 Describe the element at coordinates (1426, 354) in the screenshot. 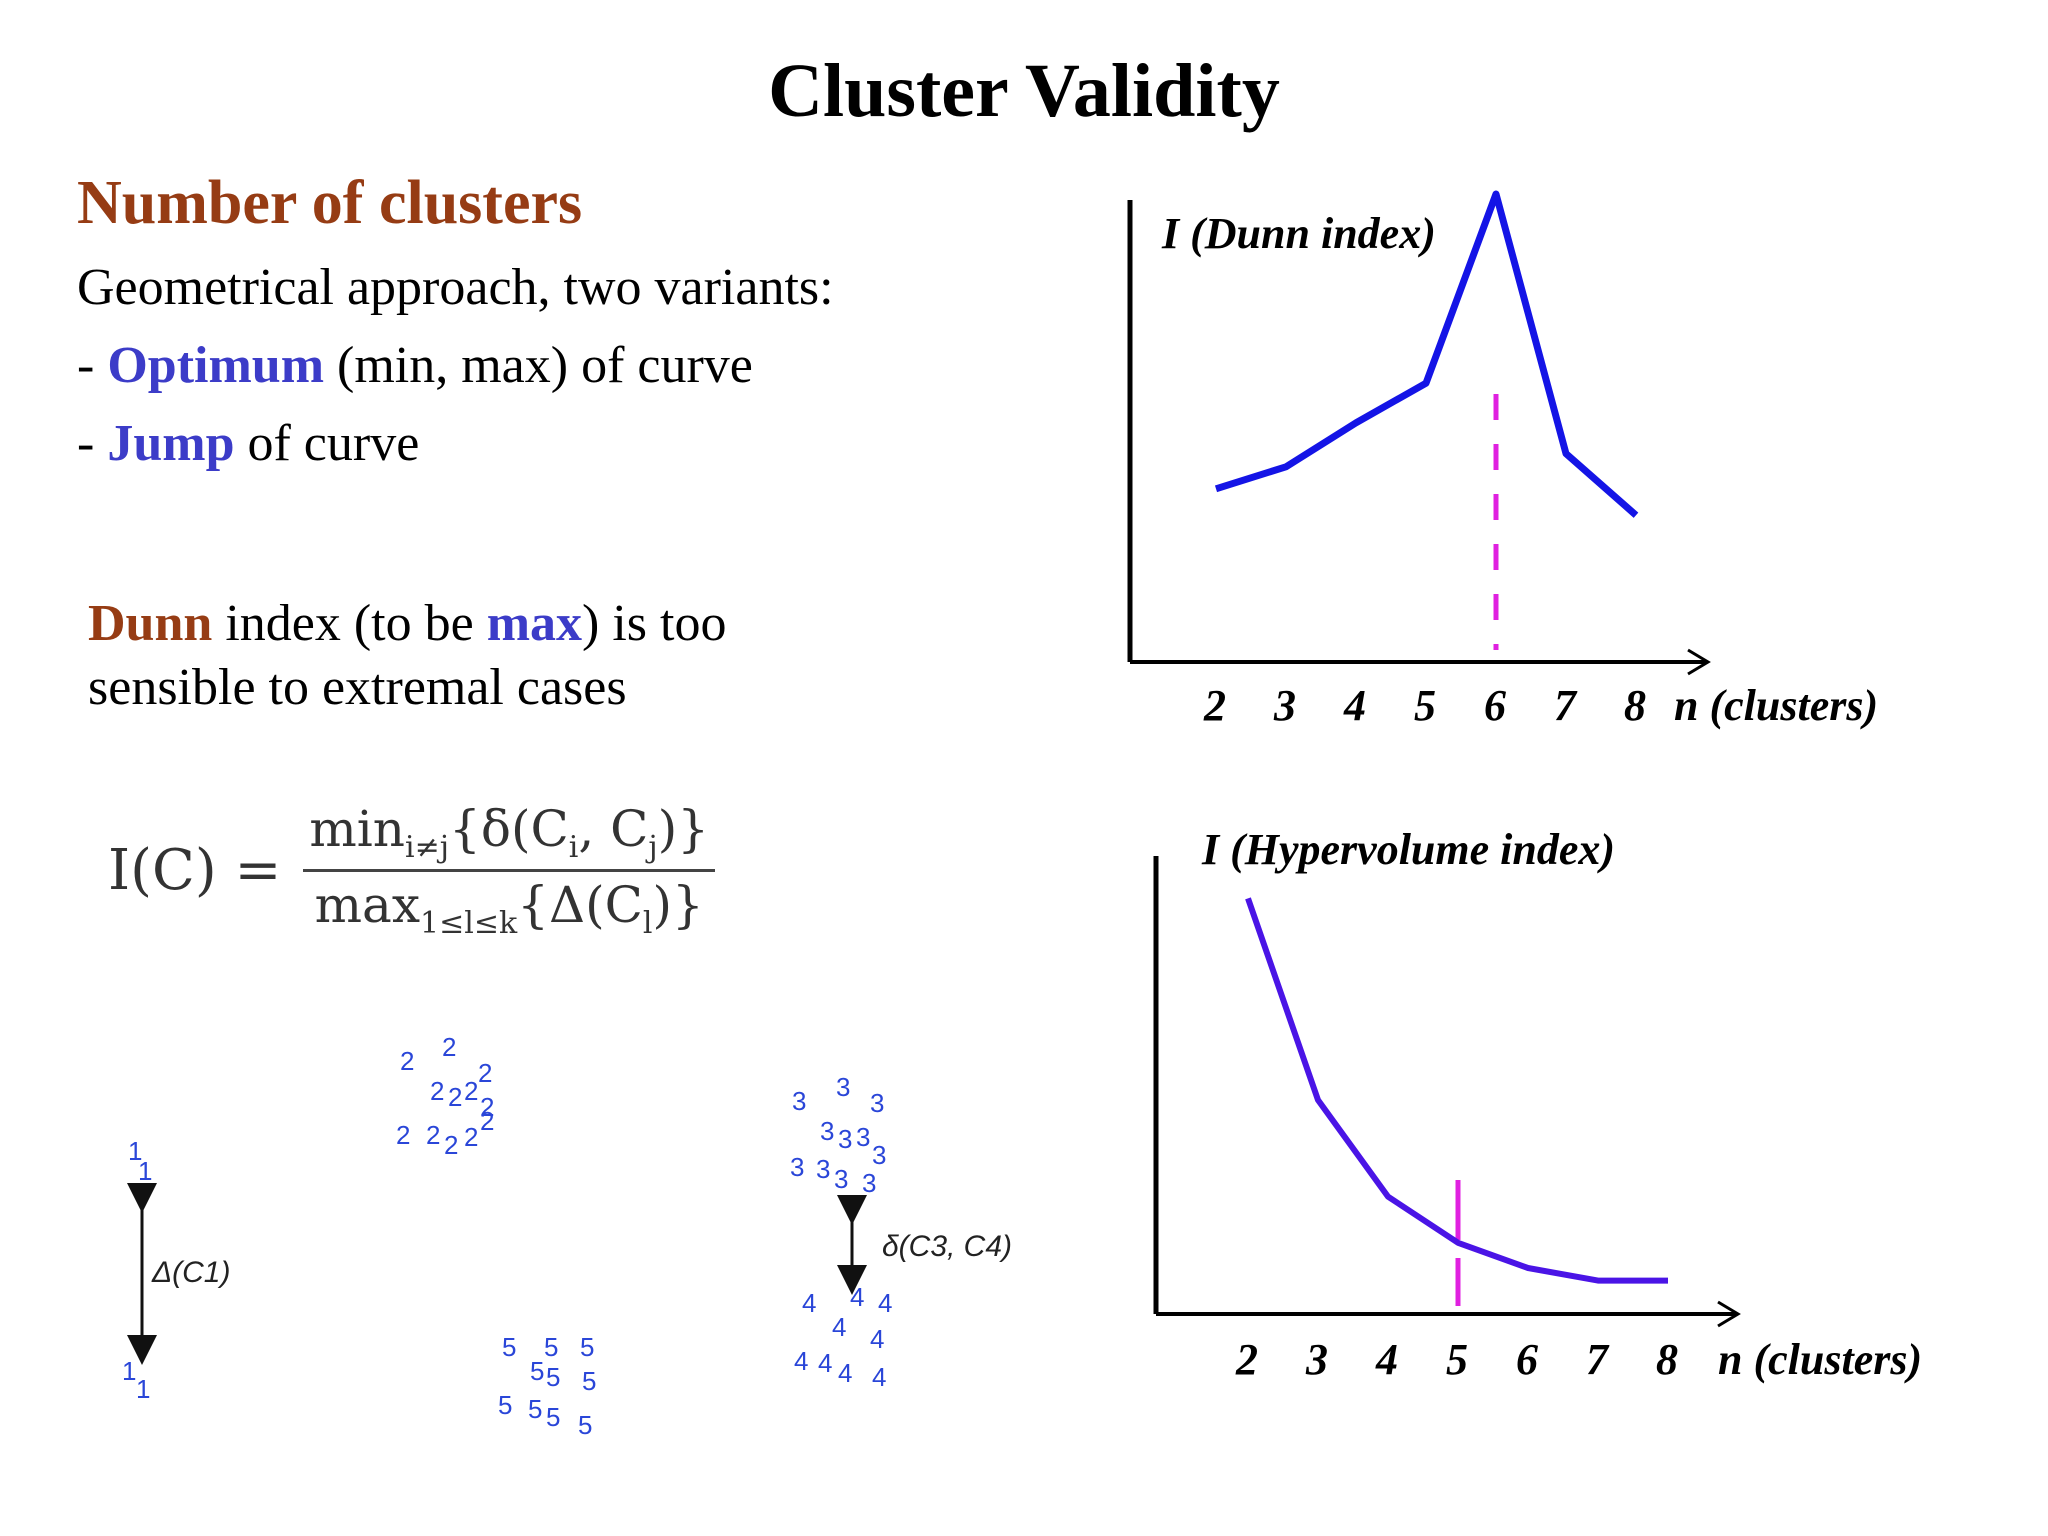

I see `dunn-curve` at that location.